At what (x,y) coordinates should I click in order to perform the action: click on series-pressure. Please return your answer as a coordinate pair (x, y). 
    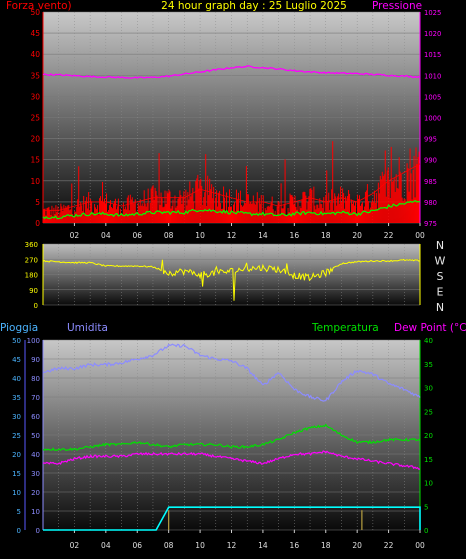
    Looking at the image, I should click on (231, 72).